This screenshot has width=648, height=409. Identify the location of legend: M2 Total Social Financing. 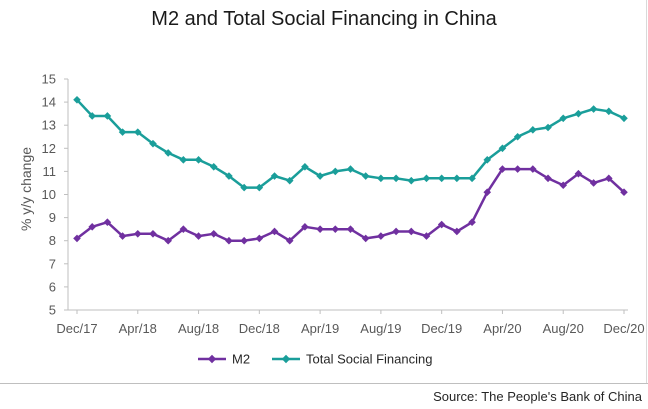
(315, 359).